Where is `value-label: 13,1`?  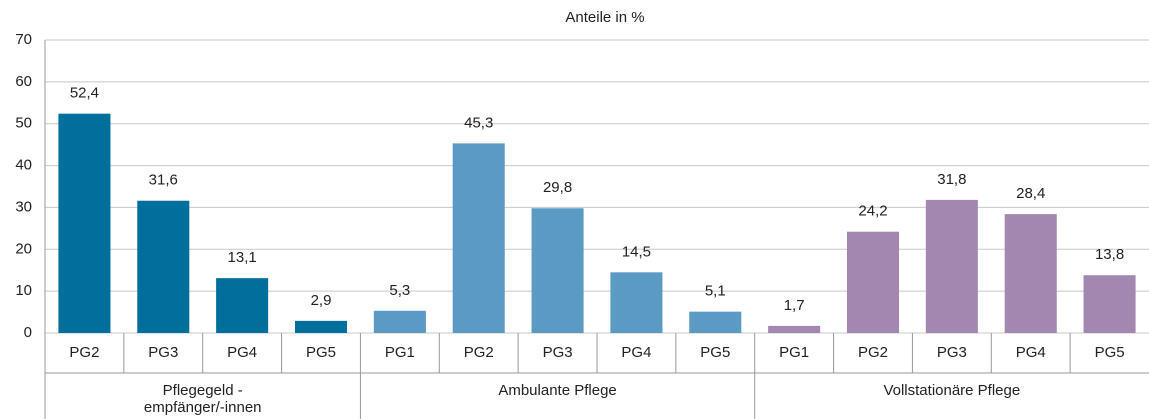
value-label: 13,1 is located at coordinates (242, 257).